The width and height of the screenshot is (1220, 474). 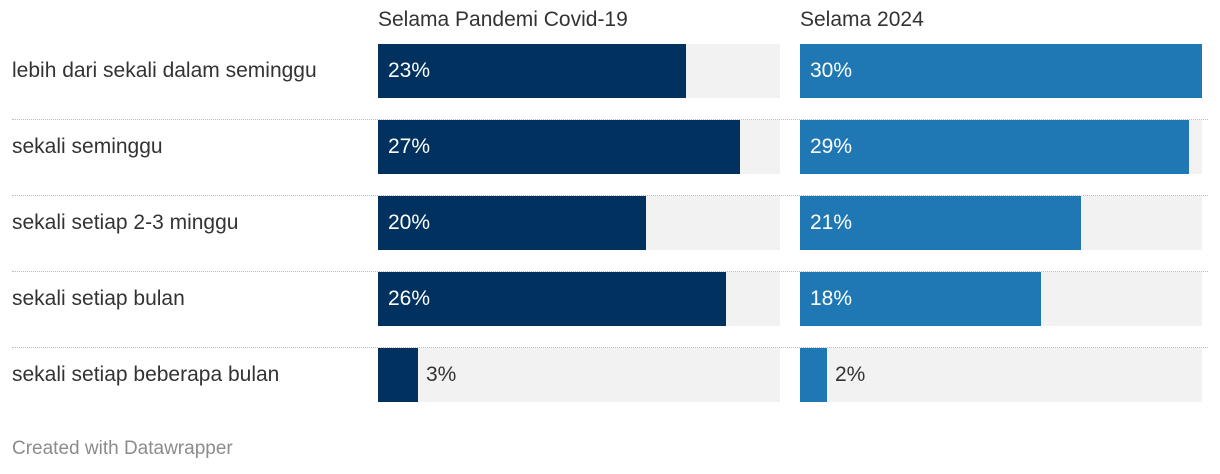 I want to click on bar-track: 27%, so click(x=579, y=147).